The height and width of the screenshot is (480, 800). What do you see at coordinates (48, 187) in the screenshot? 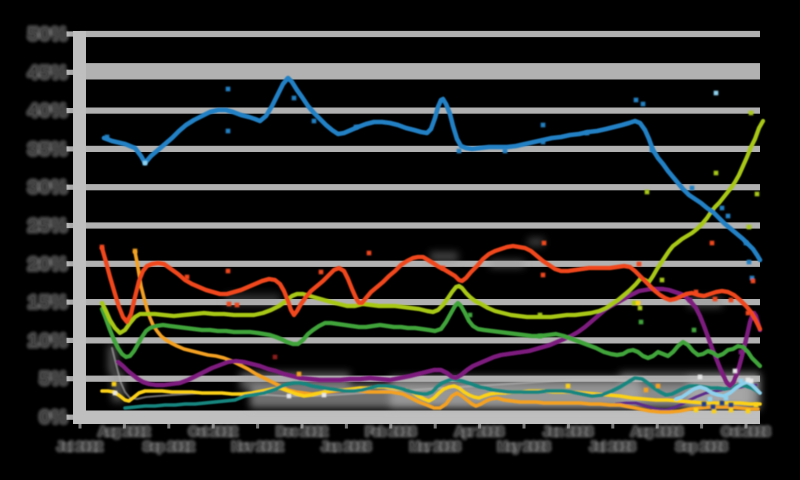
I see `svg-text: 30%` at bounding box center [48, 187].